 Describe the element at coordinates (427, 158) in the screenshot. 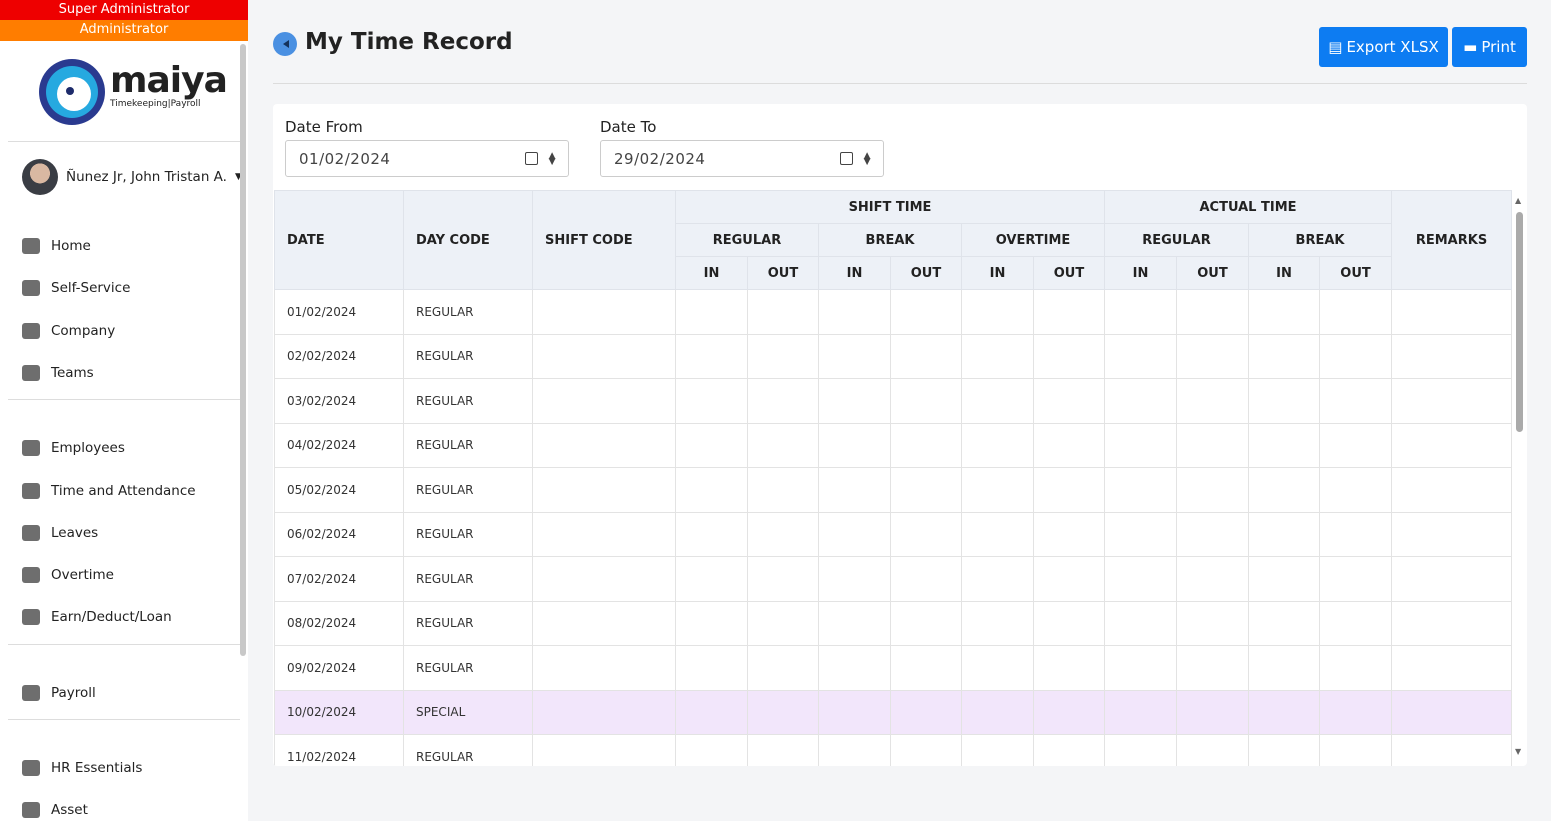

I see `date-input: 01/02/2024 ▲ ▼` at that location.